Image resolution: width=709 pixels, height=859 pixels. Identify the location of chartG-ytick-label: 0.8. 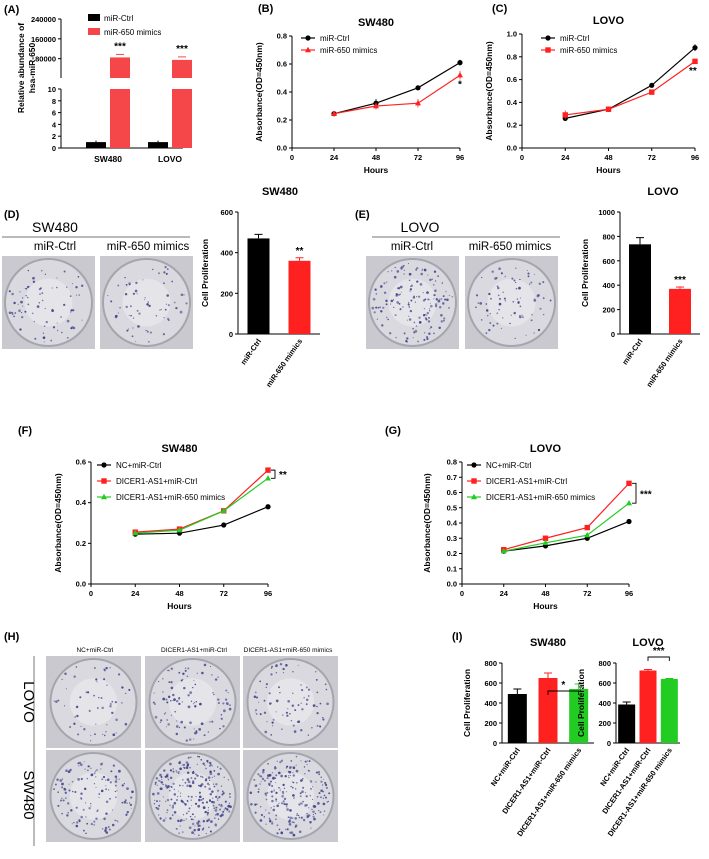
(452, 462).